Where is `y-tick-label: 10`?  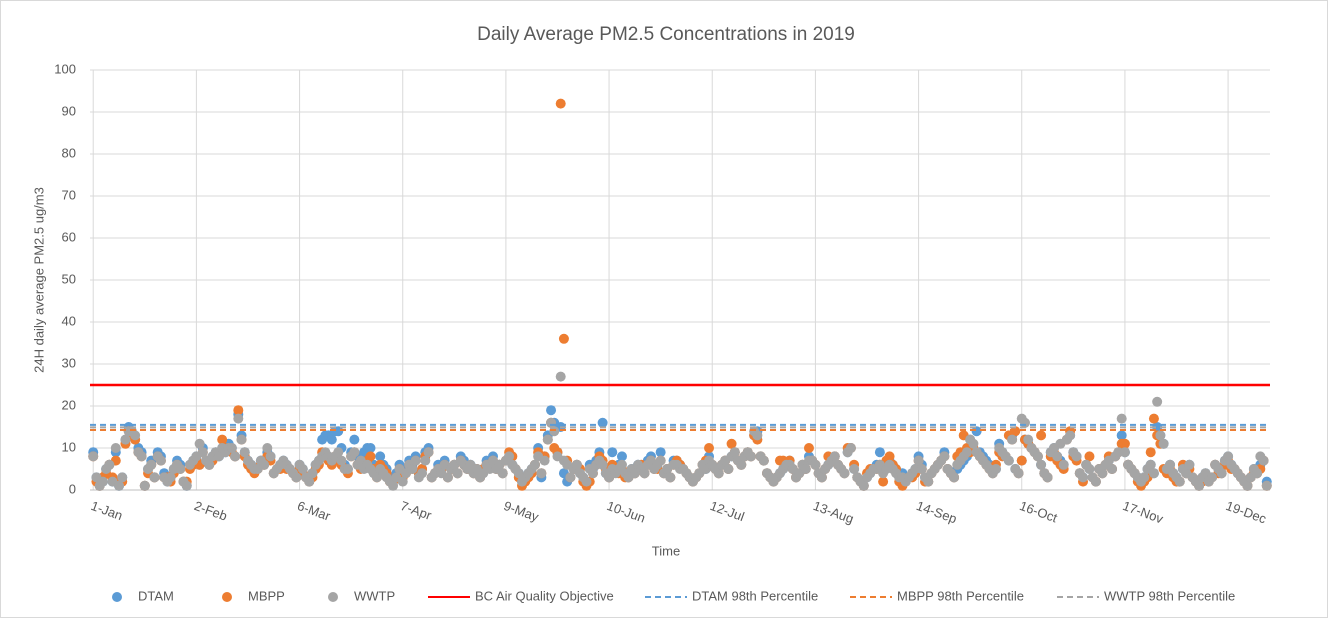 y-tick-label: 10 is located at coordinates (69, 446).